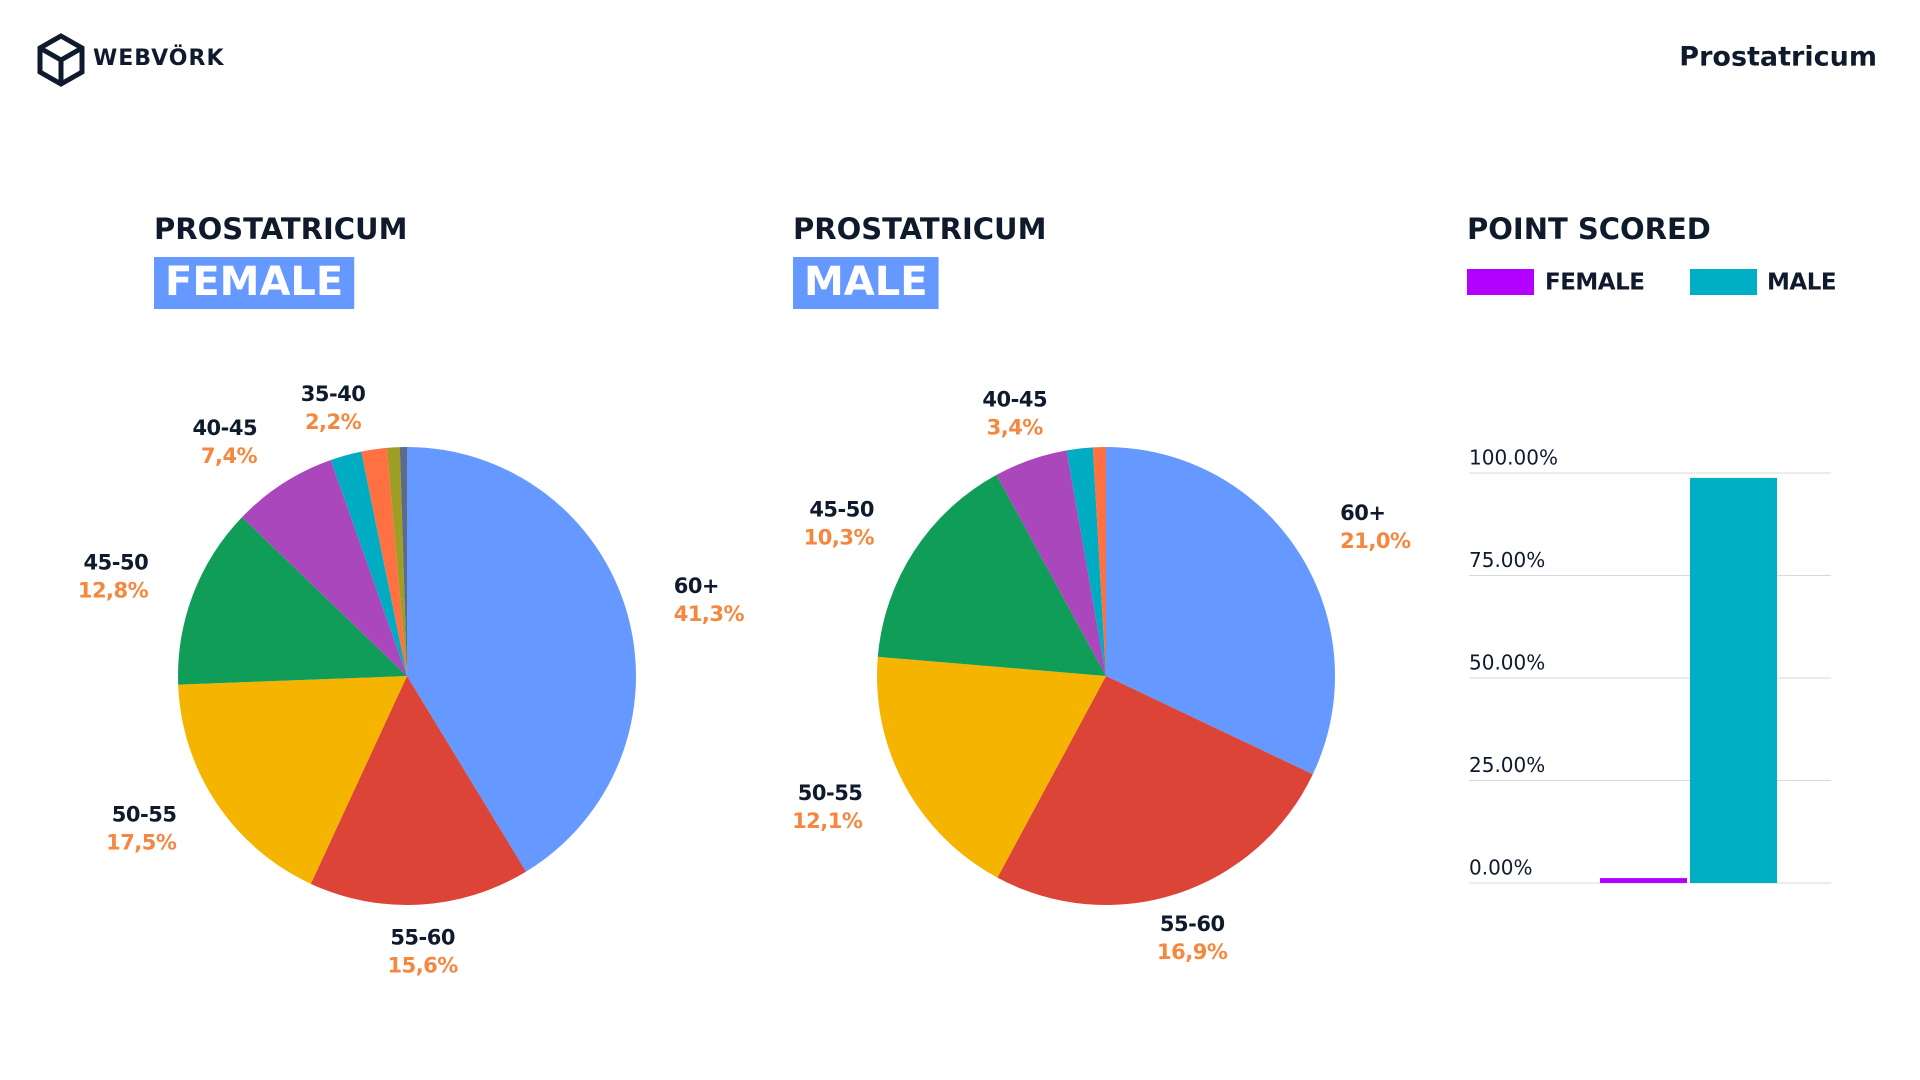  What do you see at coordinates (1507, 663) in the screenshot?
I see `y-tick-label: 50.00%` at bounding box center [1507, 663].